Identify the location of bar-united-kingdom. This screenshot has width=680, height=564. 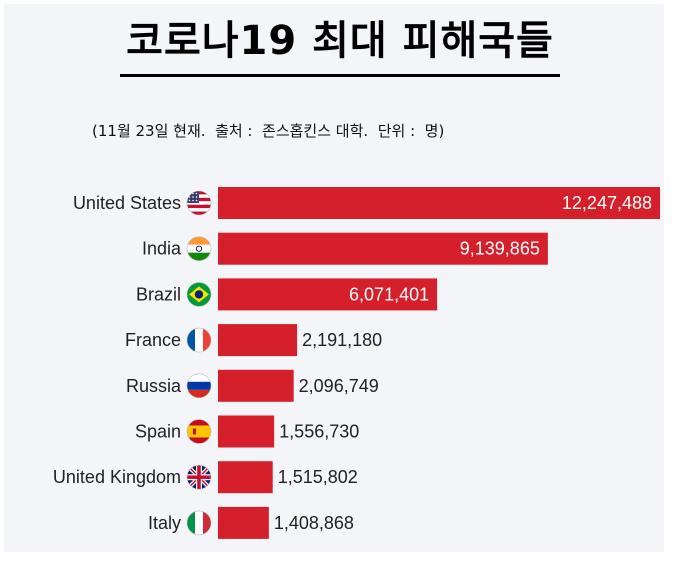
(245, 477).